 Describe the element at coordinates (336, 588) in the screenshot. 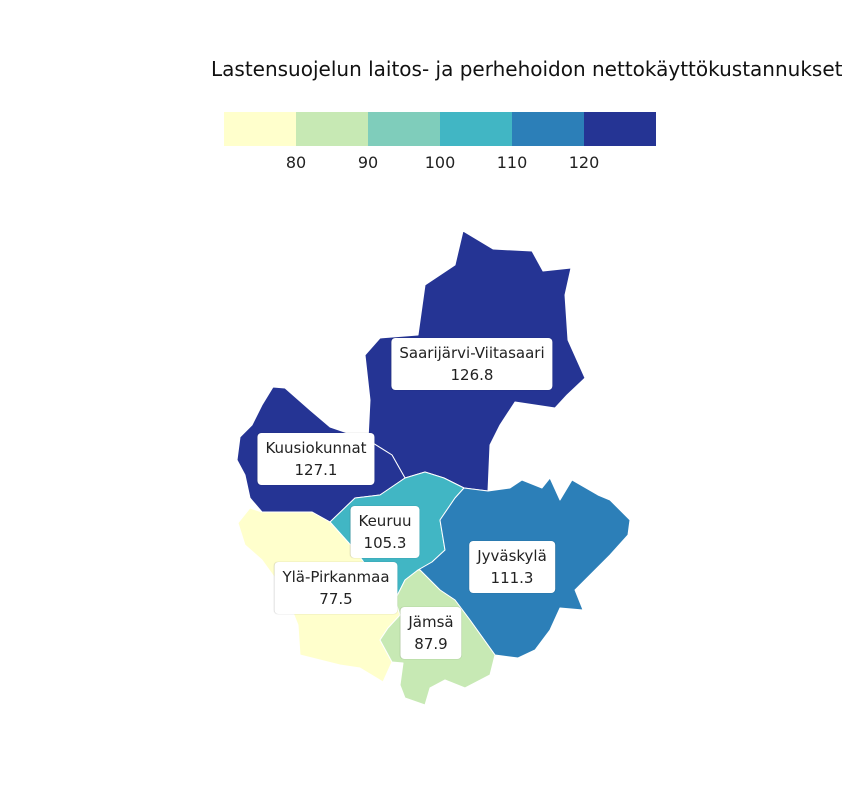

I see `region-label-yla-pirkanmaa: Ylä-Pirkanmaa 77.5` at that location.